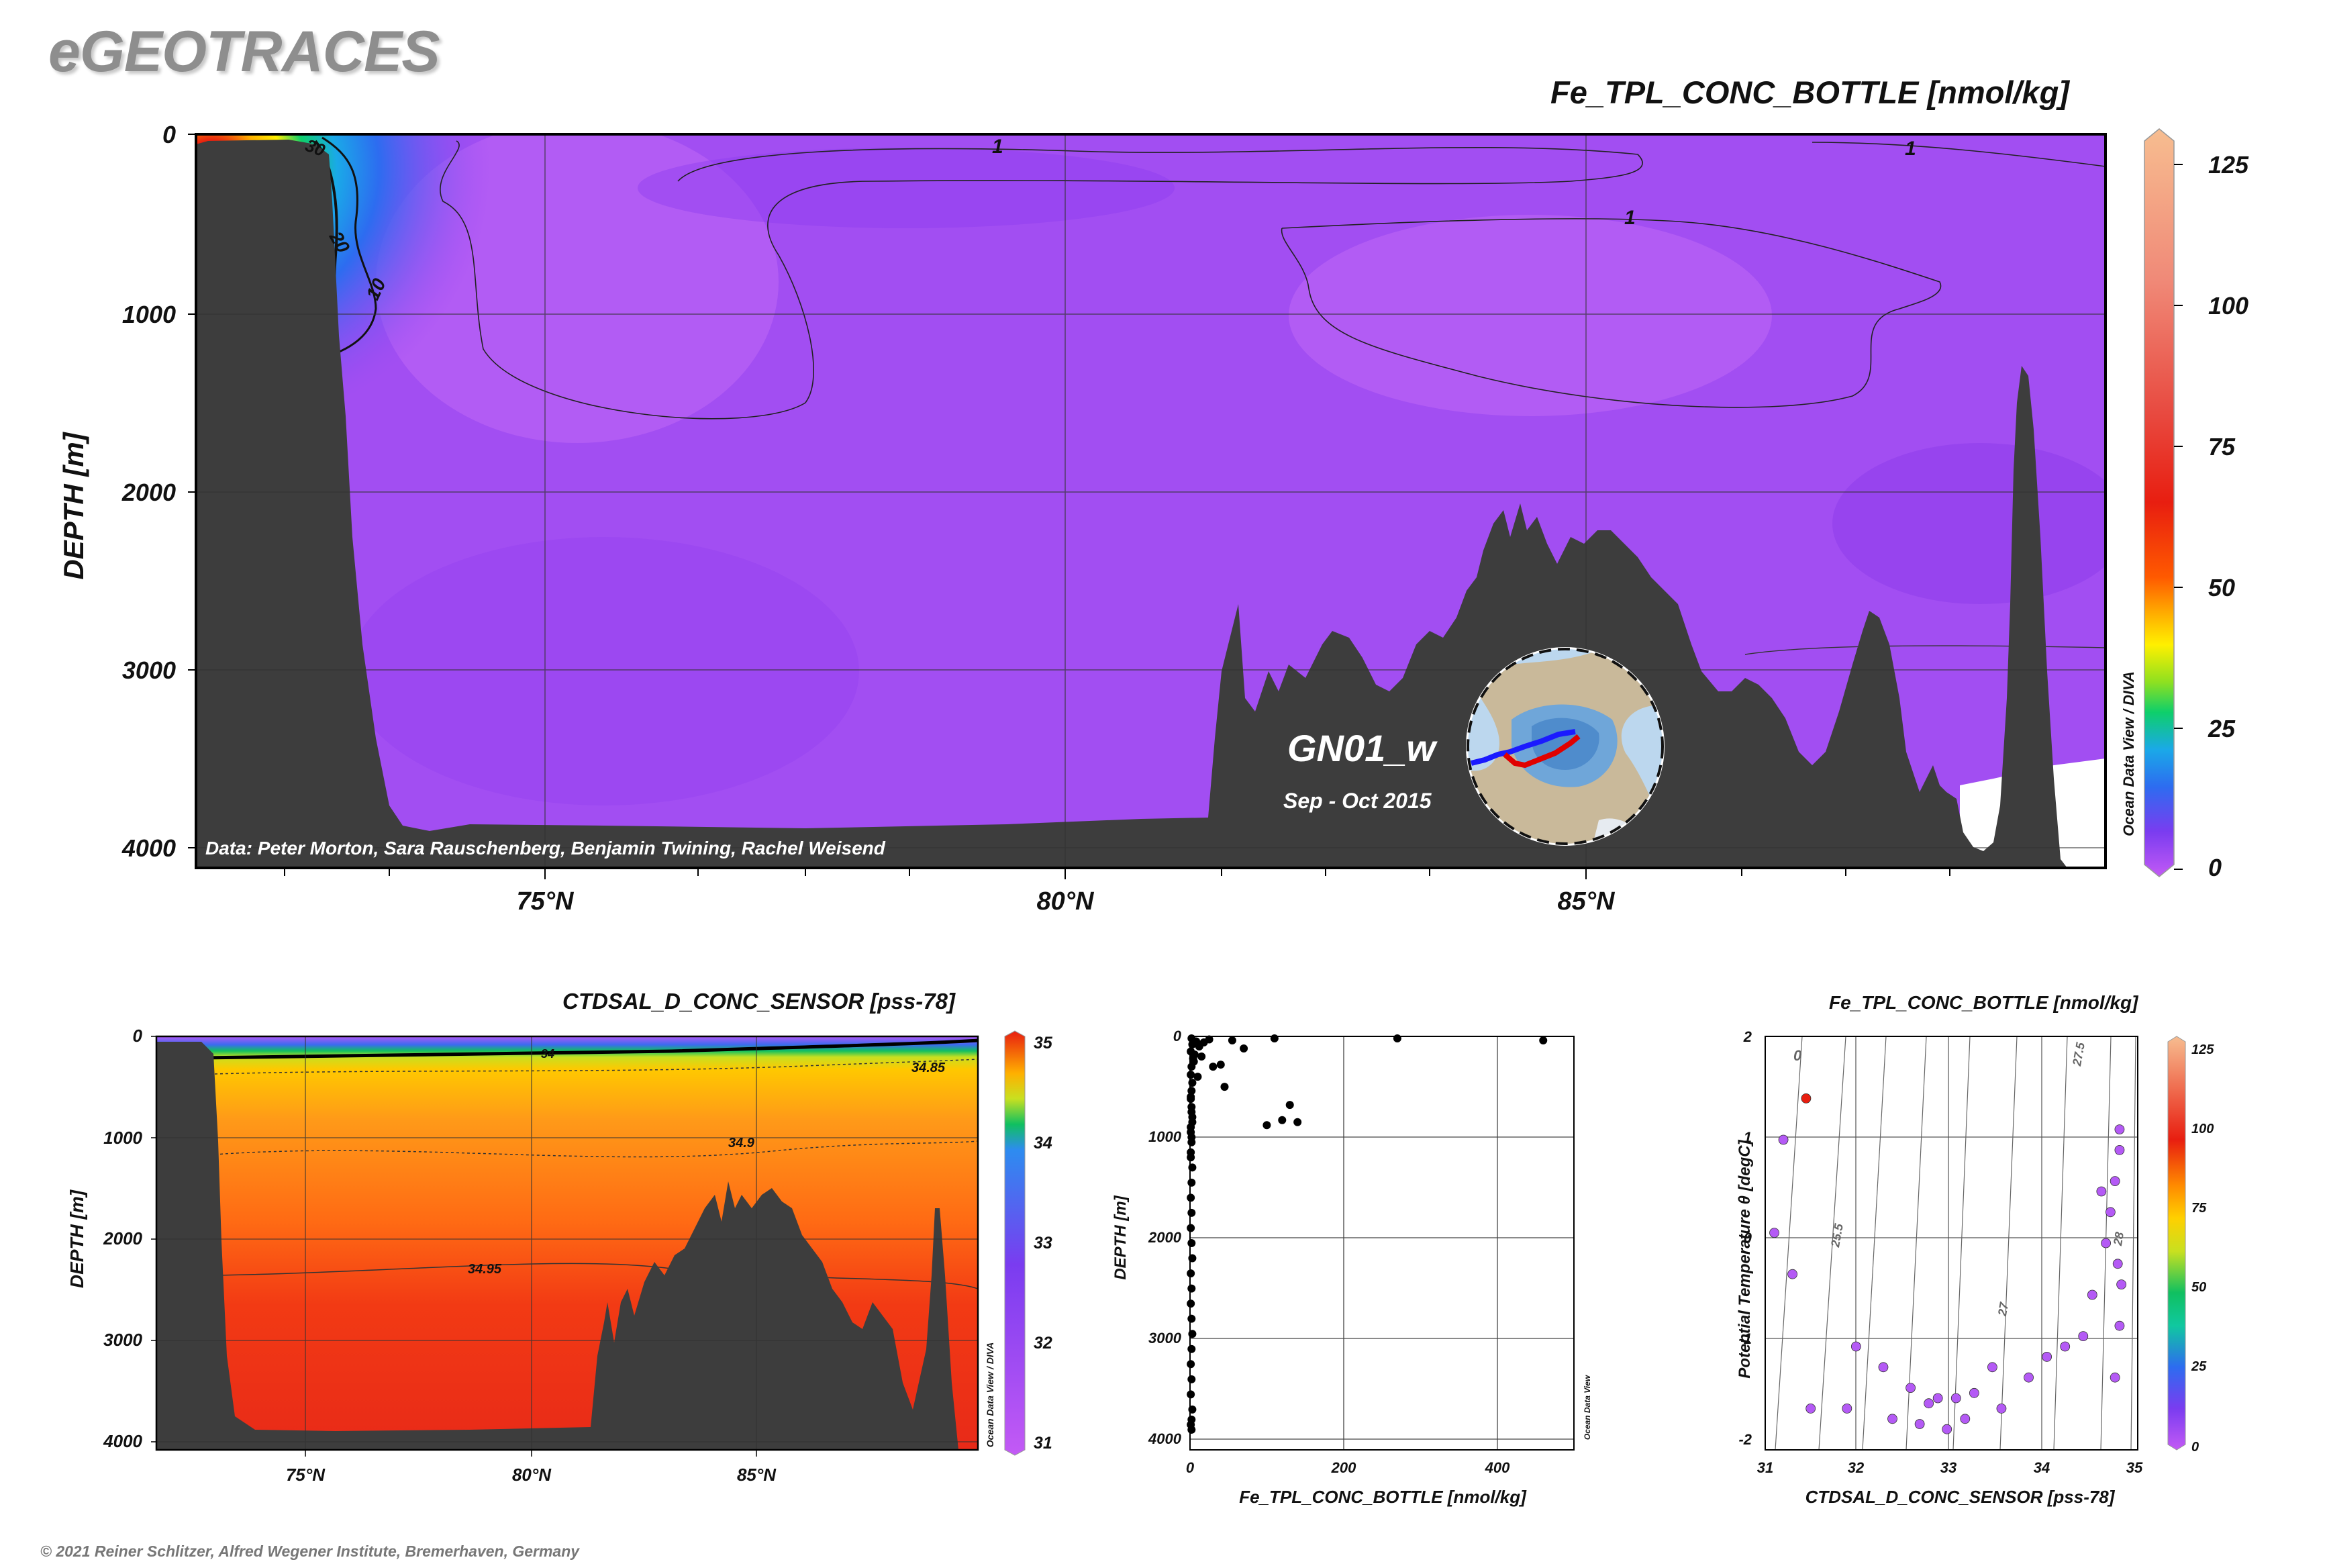 The image size is (2327, 1568). What do you see at coordinates (1043, 1144) in the screenshot?
I see `sal-colorbar-tick: 34` at bounding box center [1043, 1144].